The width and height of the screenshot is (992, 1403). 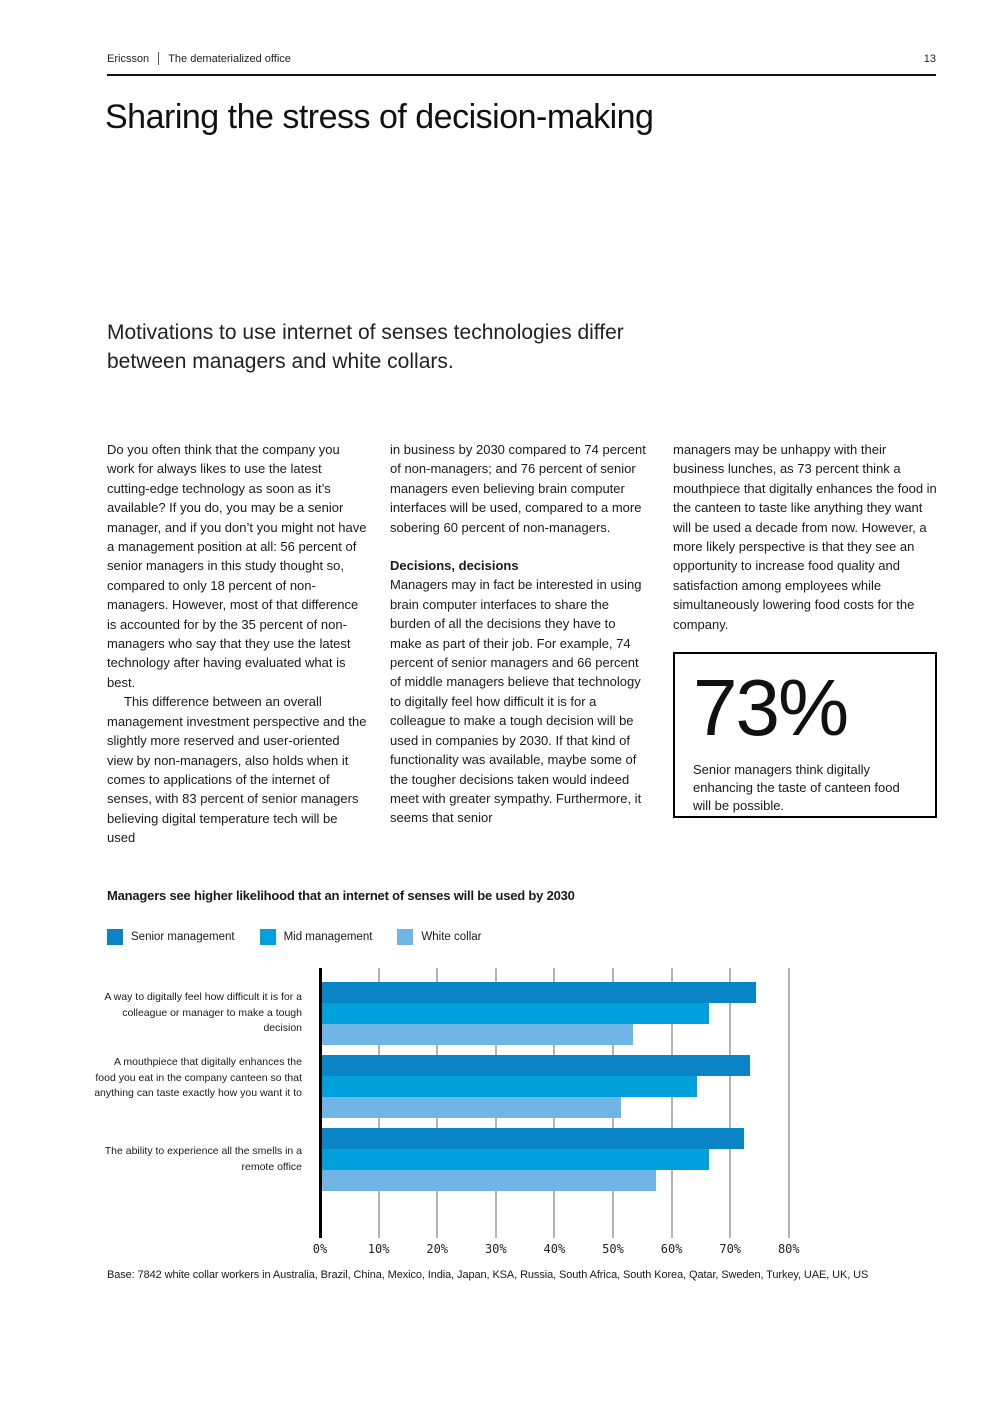 I want to click on page-number: 13, so click(x=929, y=58).